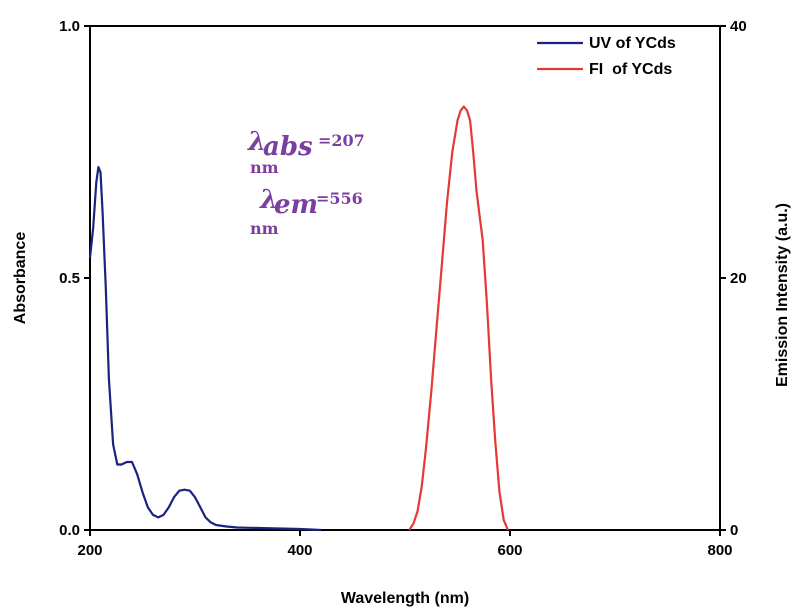 The height and width of the screenshot is (612, 795). What do you see at coordinates (299, 550) in the screenshot?
I see `x-tick-label: 400` at bounding box center [299, 550].